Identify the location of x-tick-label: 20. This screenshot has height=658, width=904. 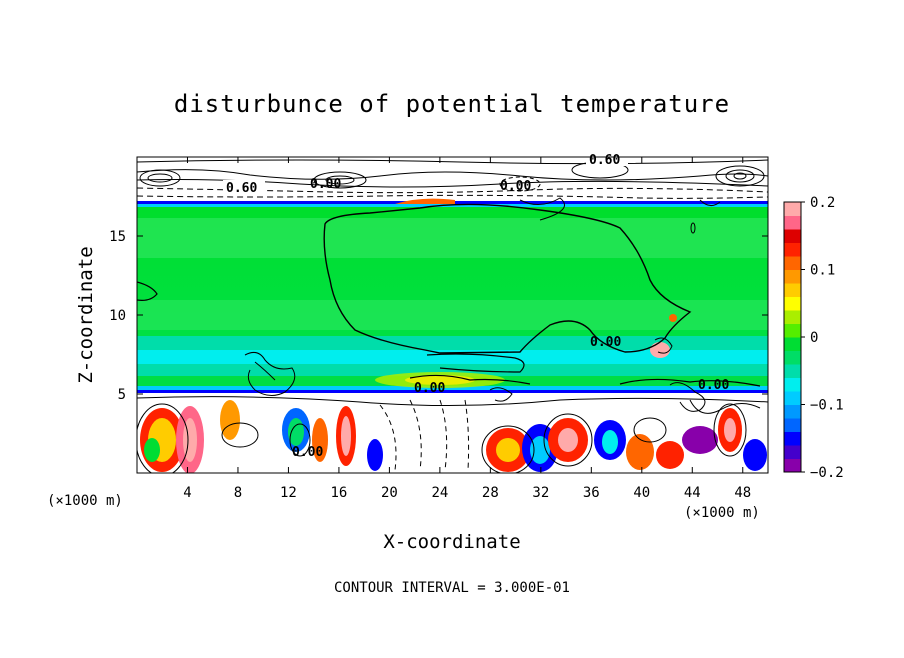
(389, 493).